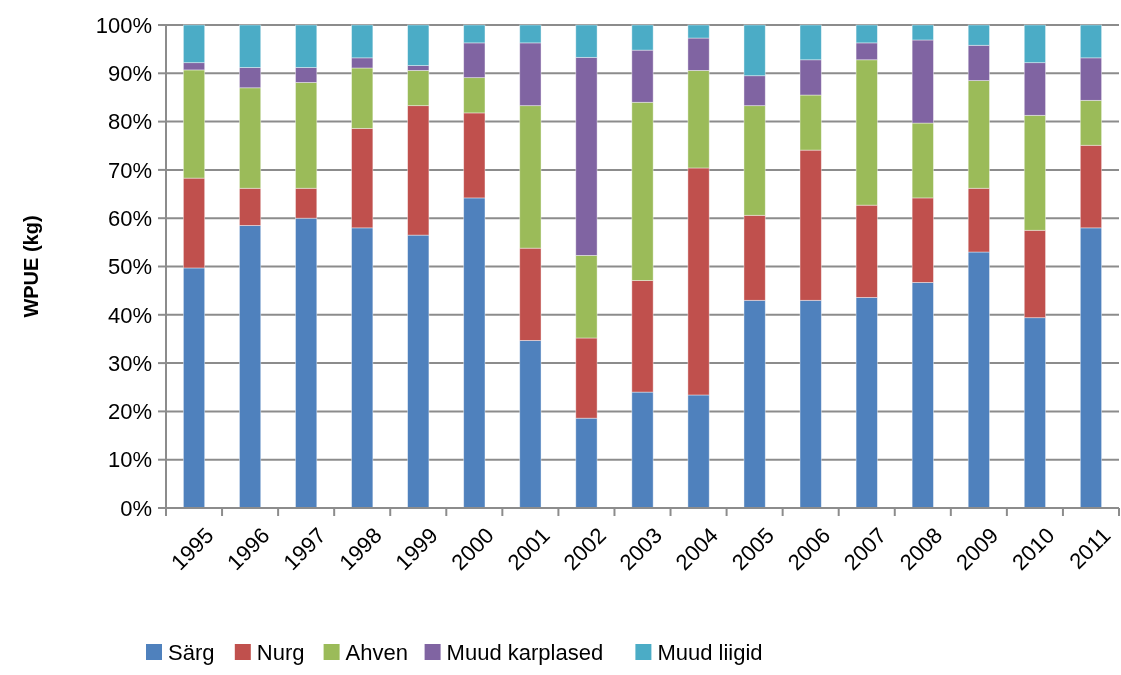 The width and height of the screenshot is (1121, 675). Describe the element at coordinates (129, 122) in the screenshot. I see `y-tick-label: 80%` at that location.